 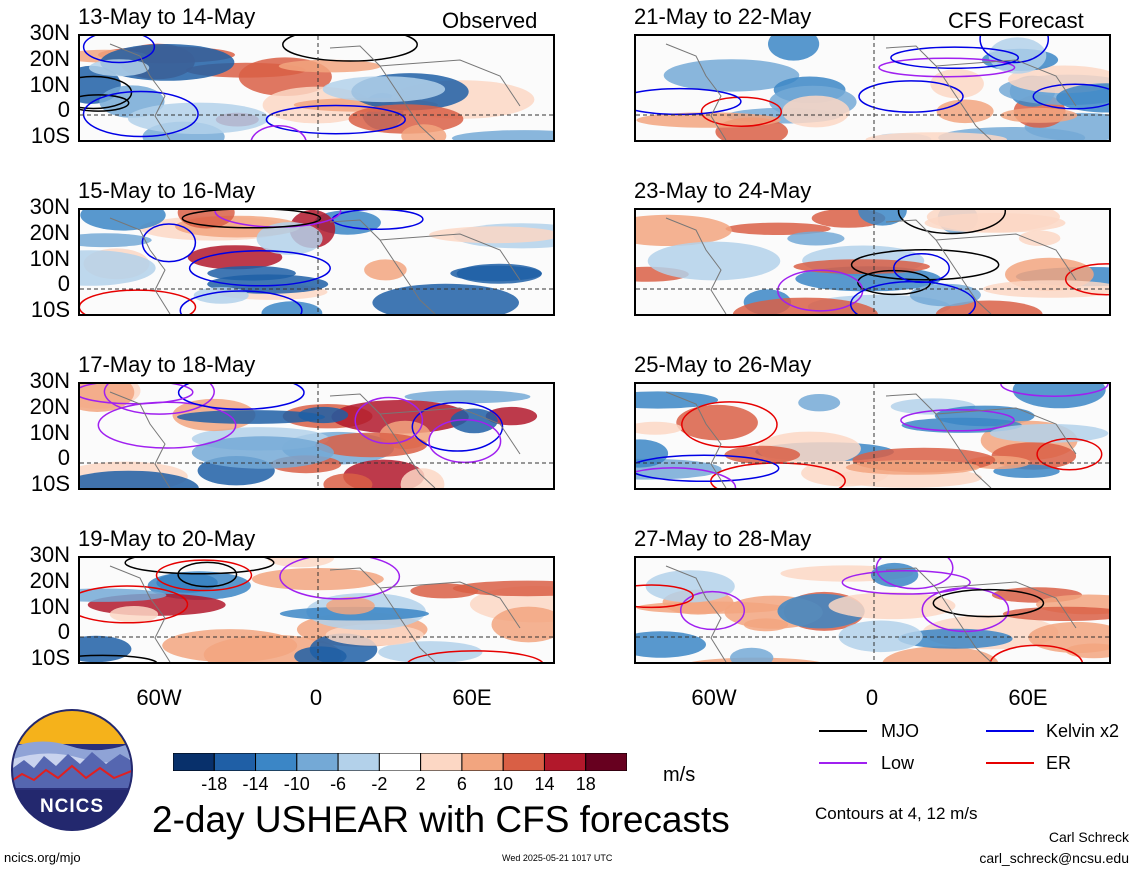 What do you see at coordinates (557, 858) in the screenshot?
I see `footer-timestamp: Wed 2025-05-21 1017 UTC` at bounding box center [557, 858].